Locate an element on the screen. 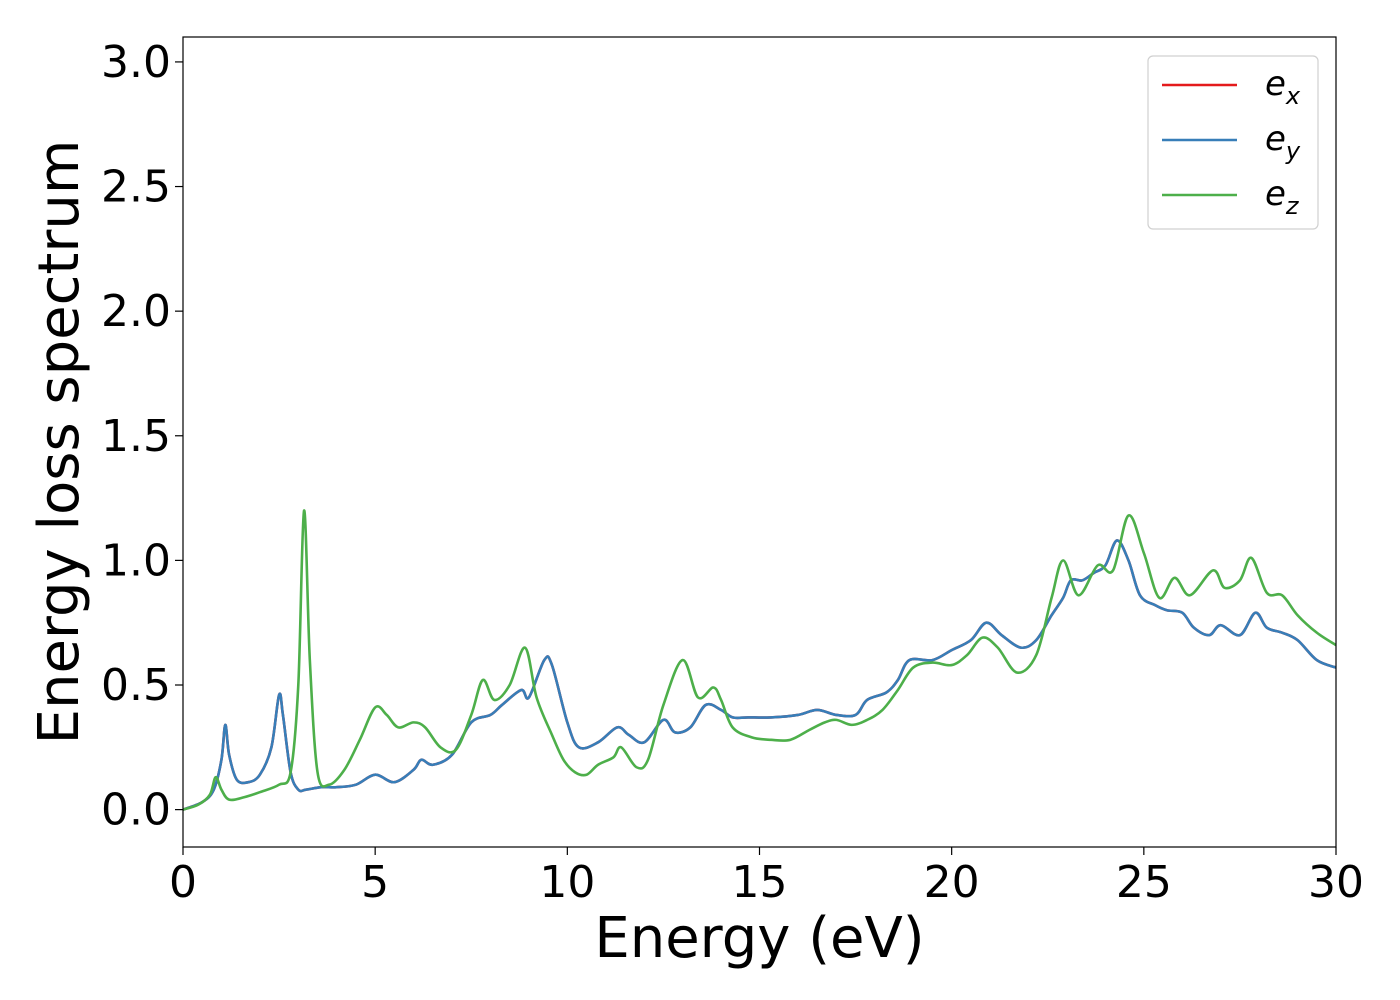 Image resolution: width=1400 pixels, height=1000 pixels. legend-label: ez is located at coordinates (1282, 197).